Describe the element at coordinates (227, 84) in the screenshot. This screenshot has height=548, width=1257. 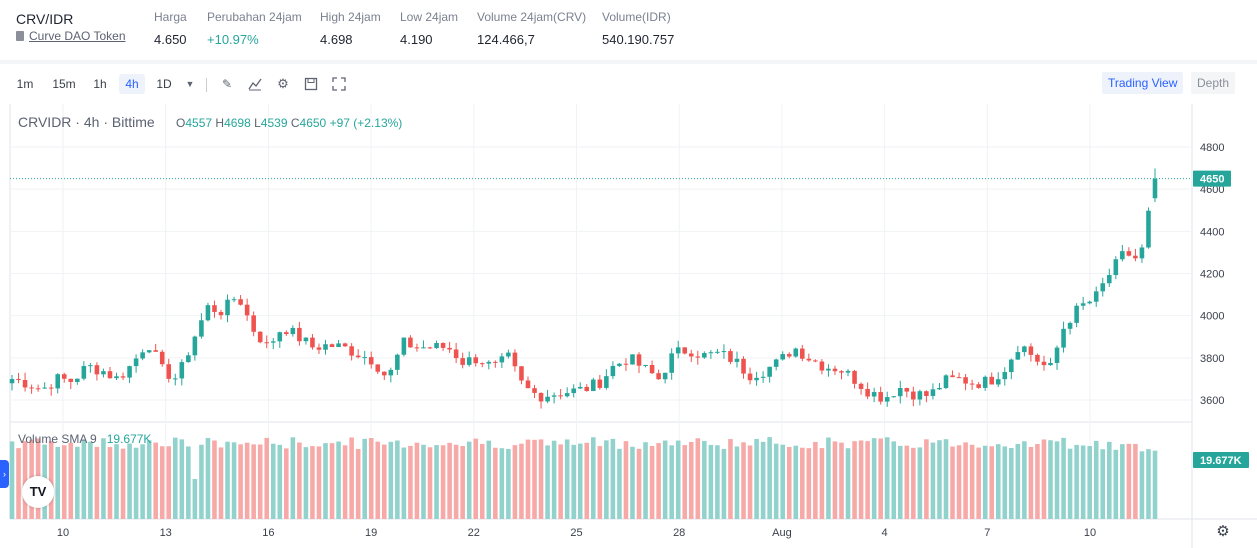
I see `draw-icon: ✎` at that location.